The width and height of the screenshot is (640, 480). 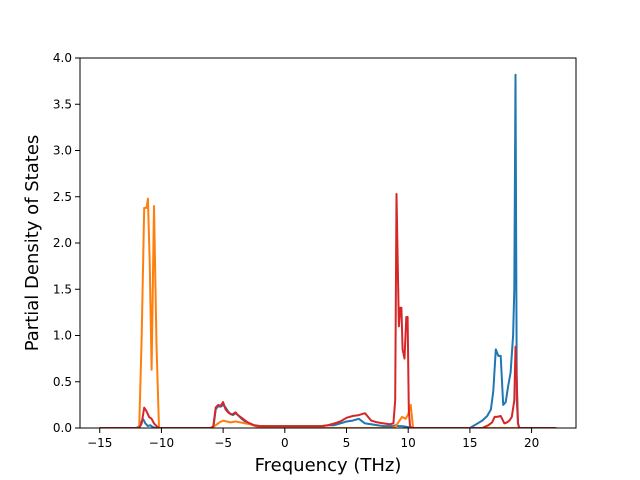 What do you see at coordinates (62, 104) in the screenshot?
I see `y-tick-label: 3.5` at bounding box center [62, 104].